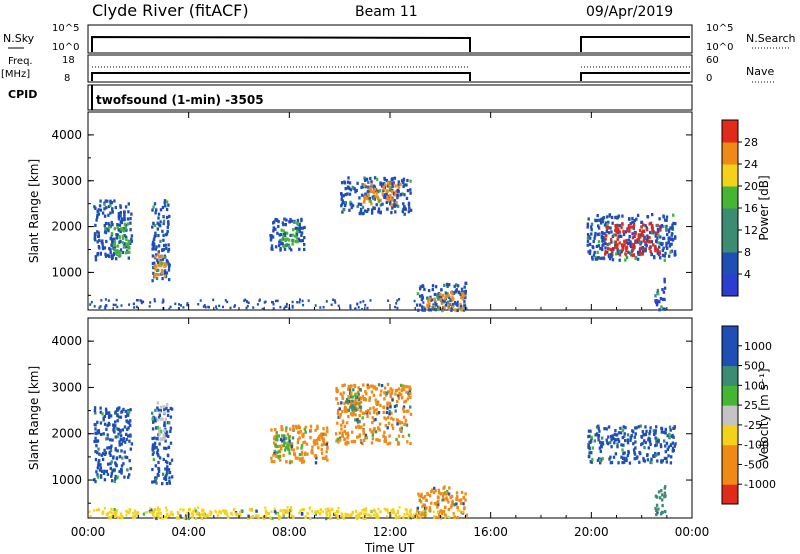  I want to click on power-colorbar-label: 20, so click(751, 186).